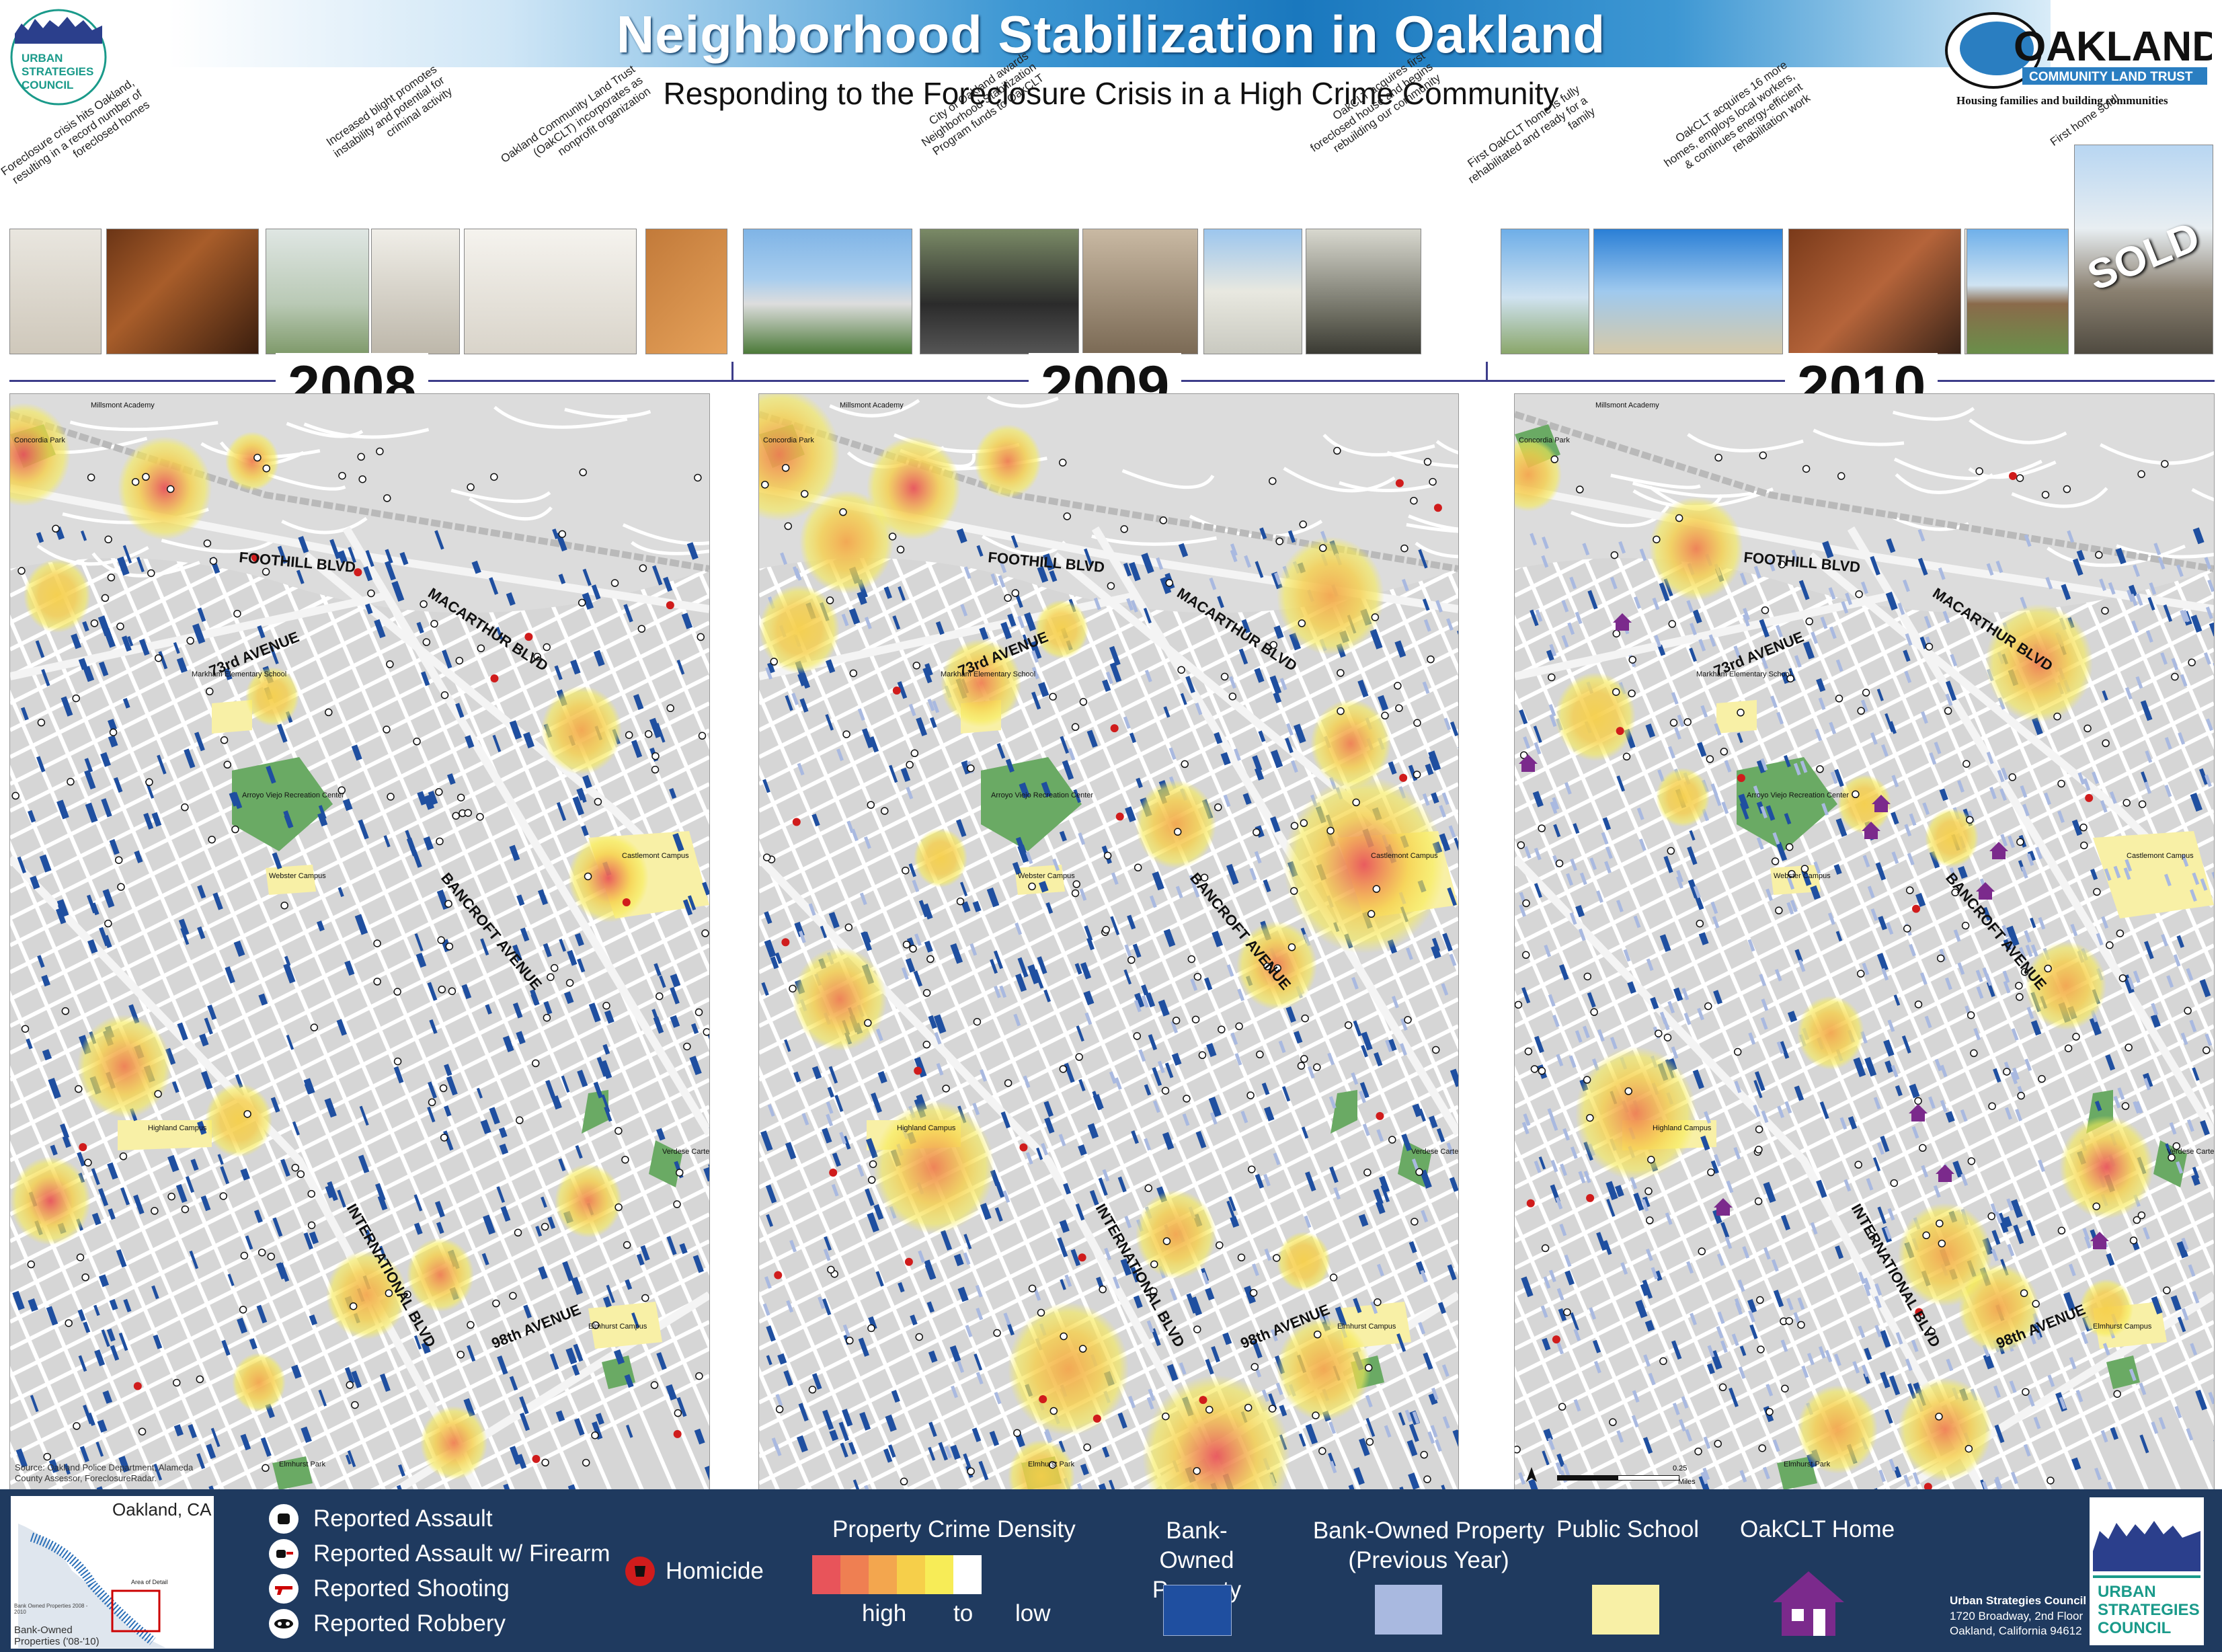 Image resolution: width=2222 pixels, height=1652 pixels. What do you see at coordinates (827, 291) in the screenshot?
I see `photo-boarded-house` at bounding box center [827, 291].